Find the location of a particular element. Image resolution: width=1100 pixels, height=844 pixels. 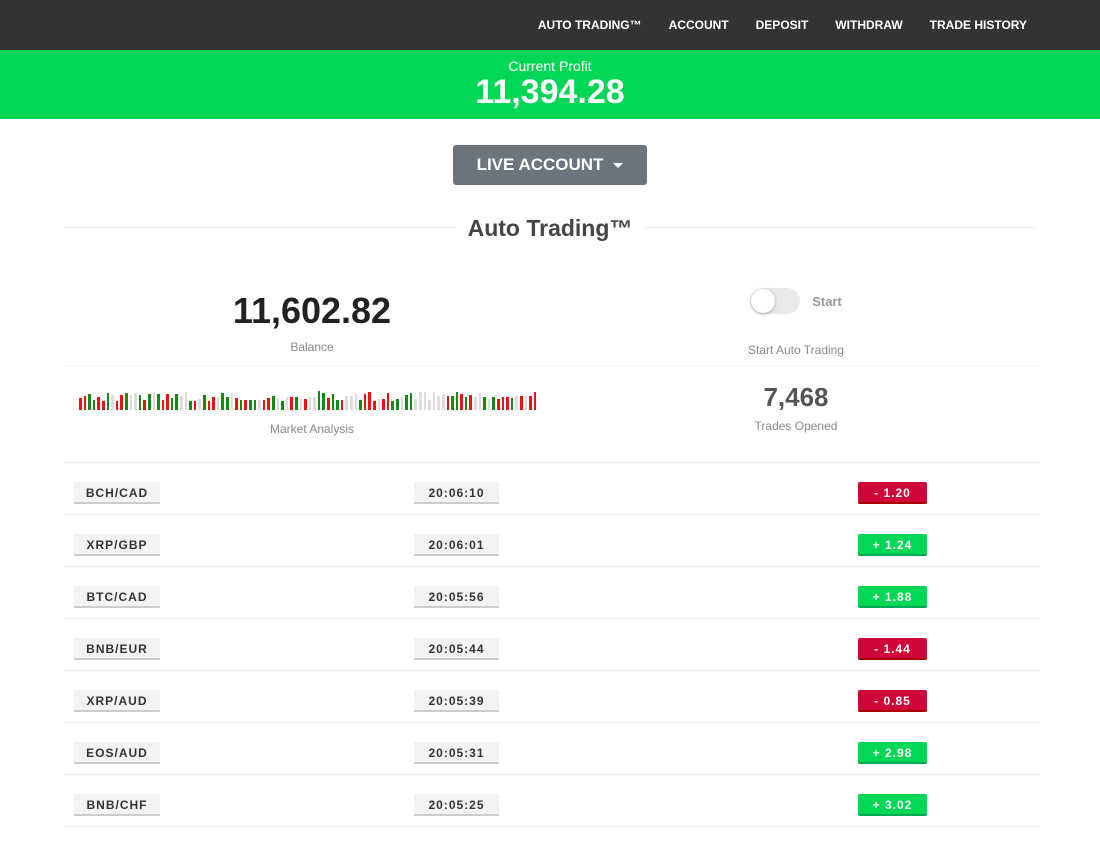

pair-badge: EOS/AUD is located at coordinates (117, 753).